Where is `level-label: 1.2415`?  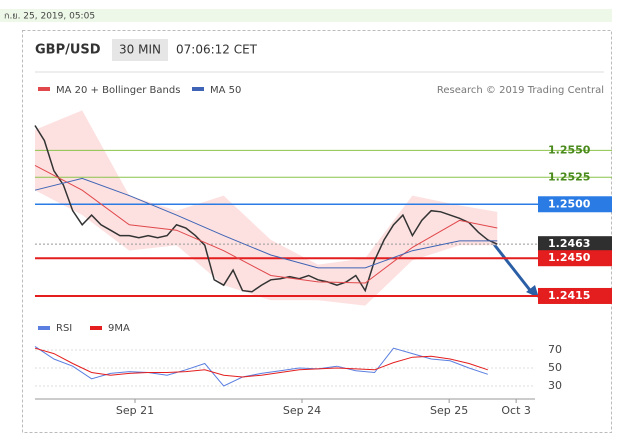 level-label: 1.2415 is located at coordinates (569, 295).